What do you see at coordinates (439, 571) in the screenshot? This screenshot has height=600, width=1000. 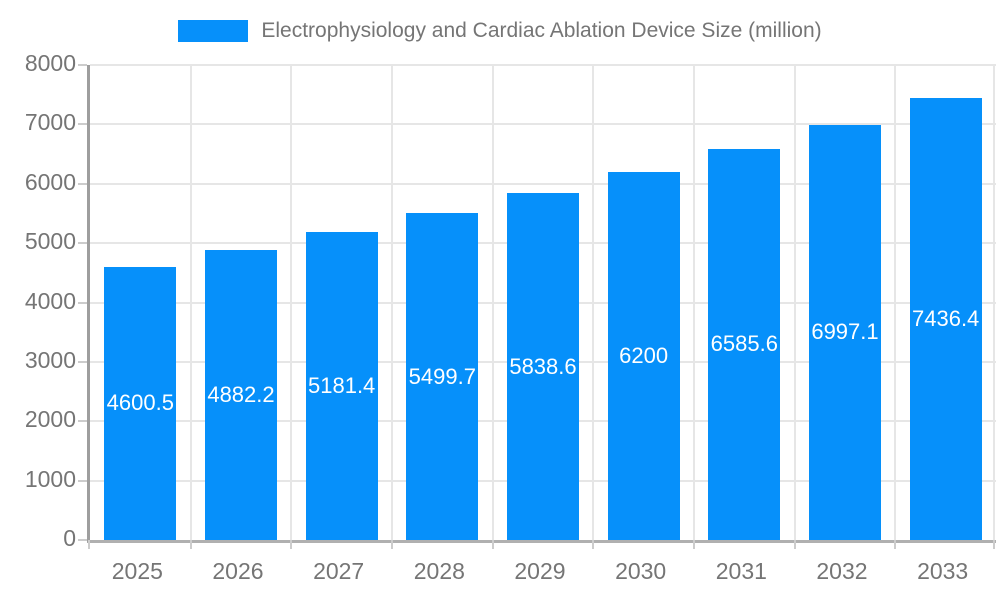 I see `x-axis-label-2028: 2028` at bounding box center [439, 571].